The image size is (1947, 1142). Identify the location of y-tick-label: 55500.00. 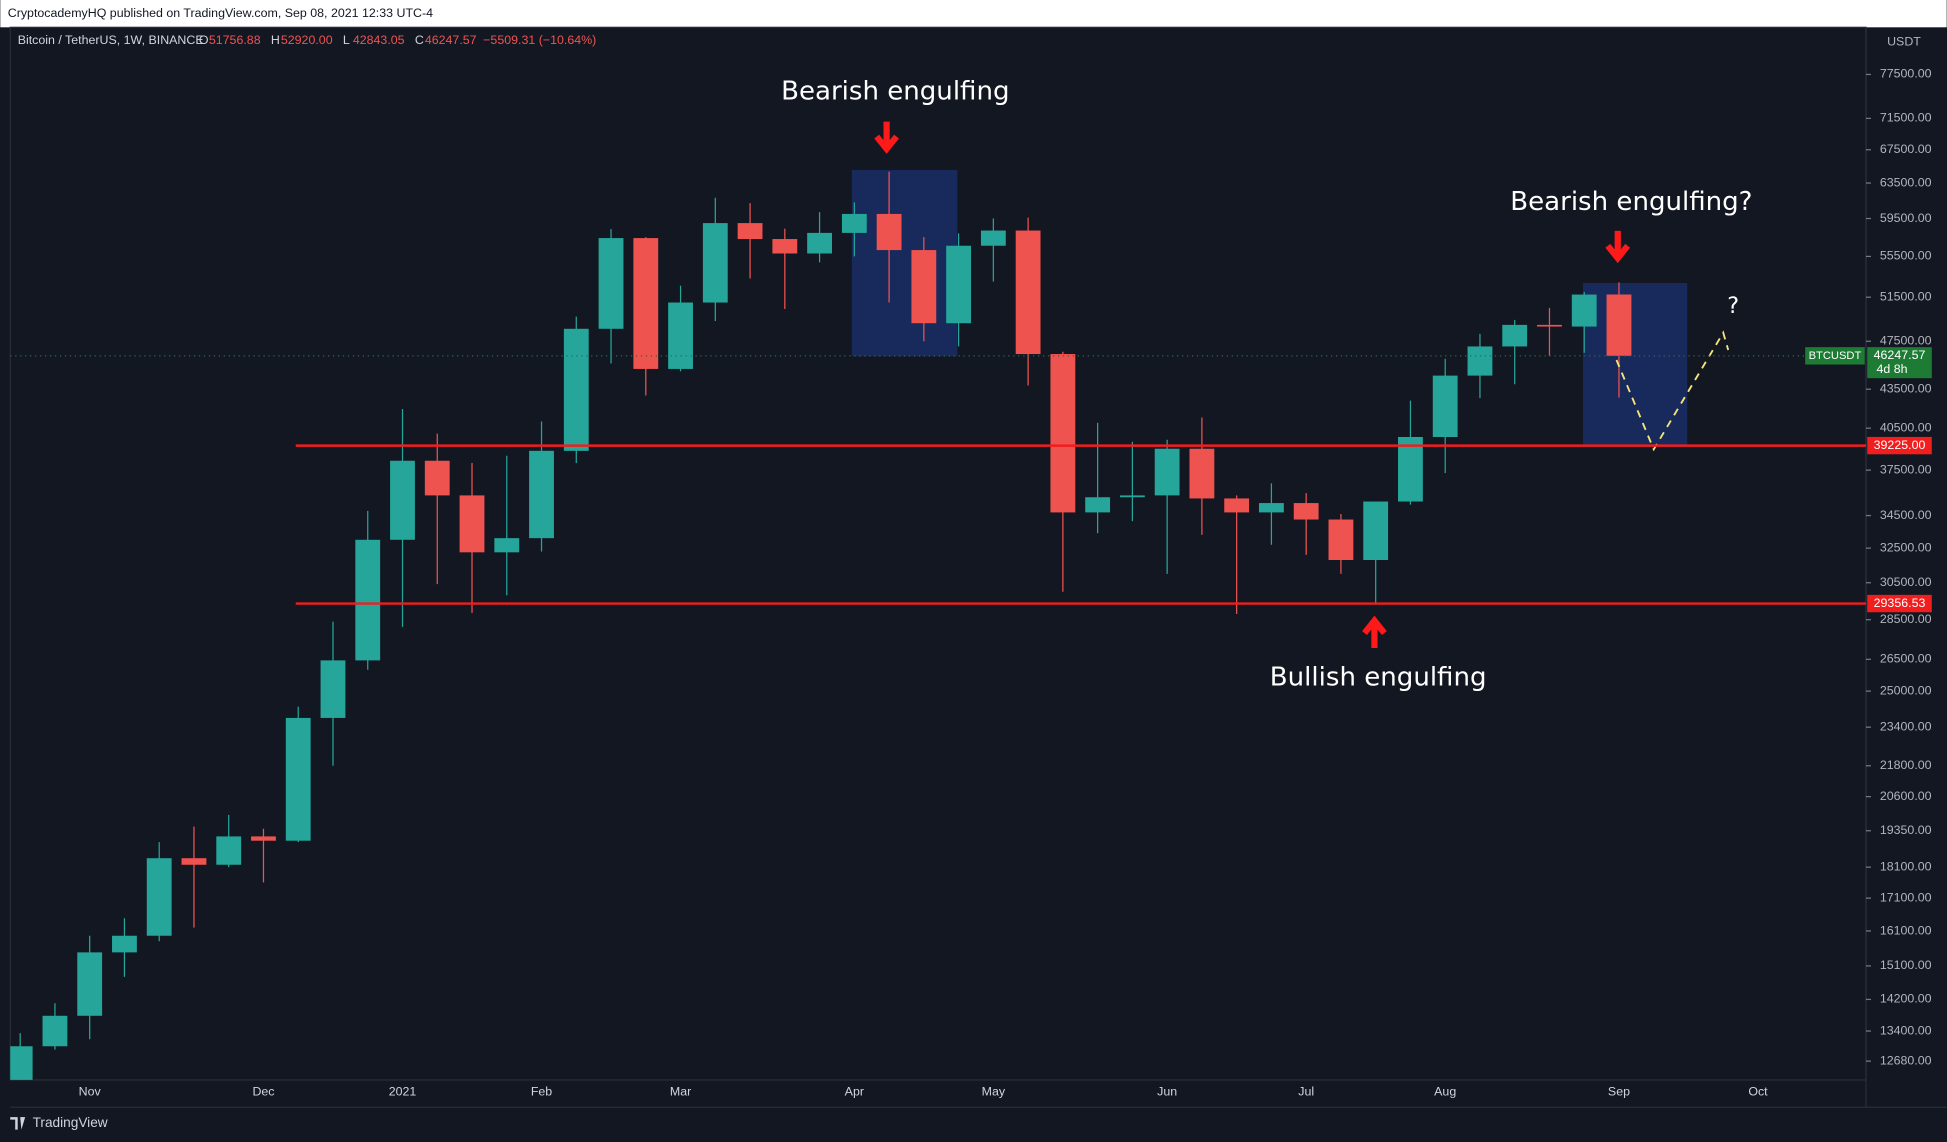
(1906, 256).